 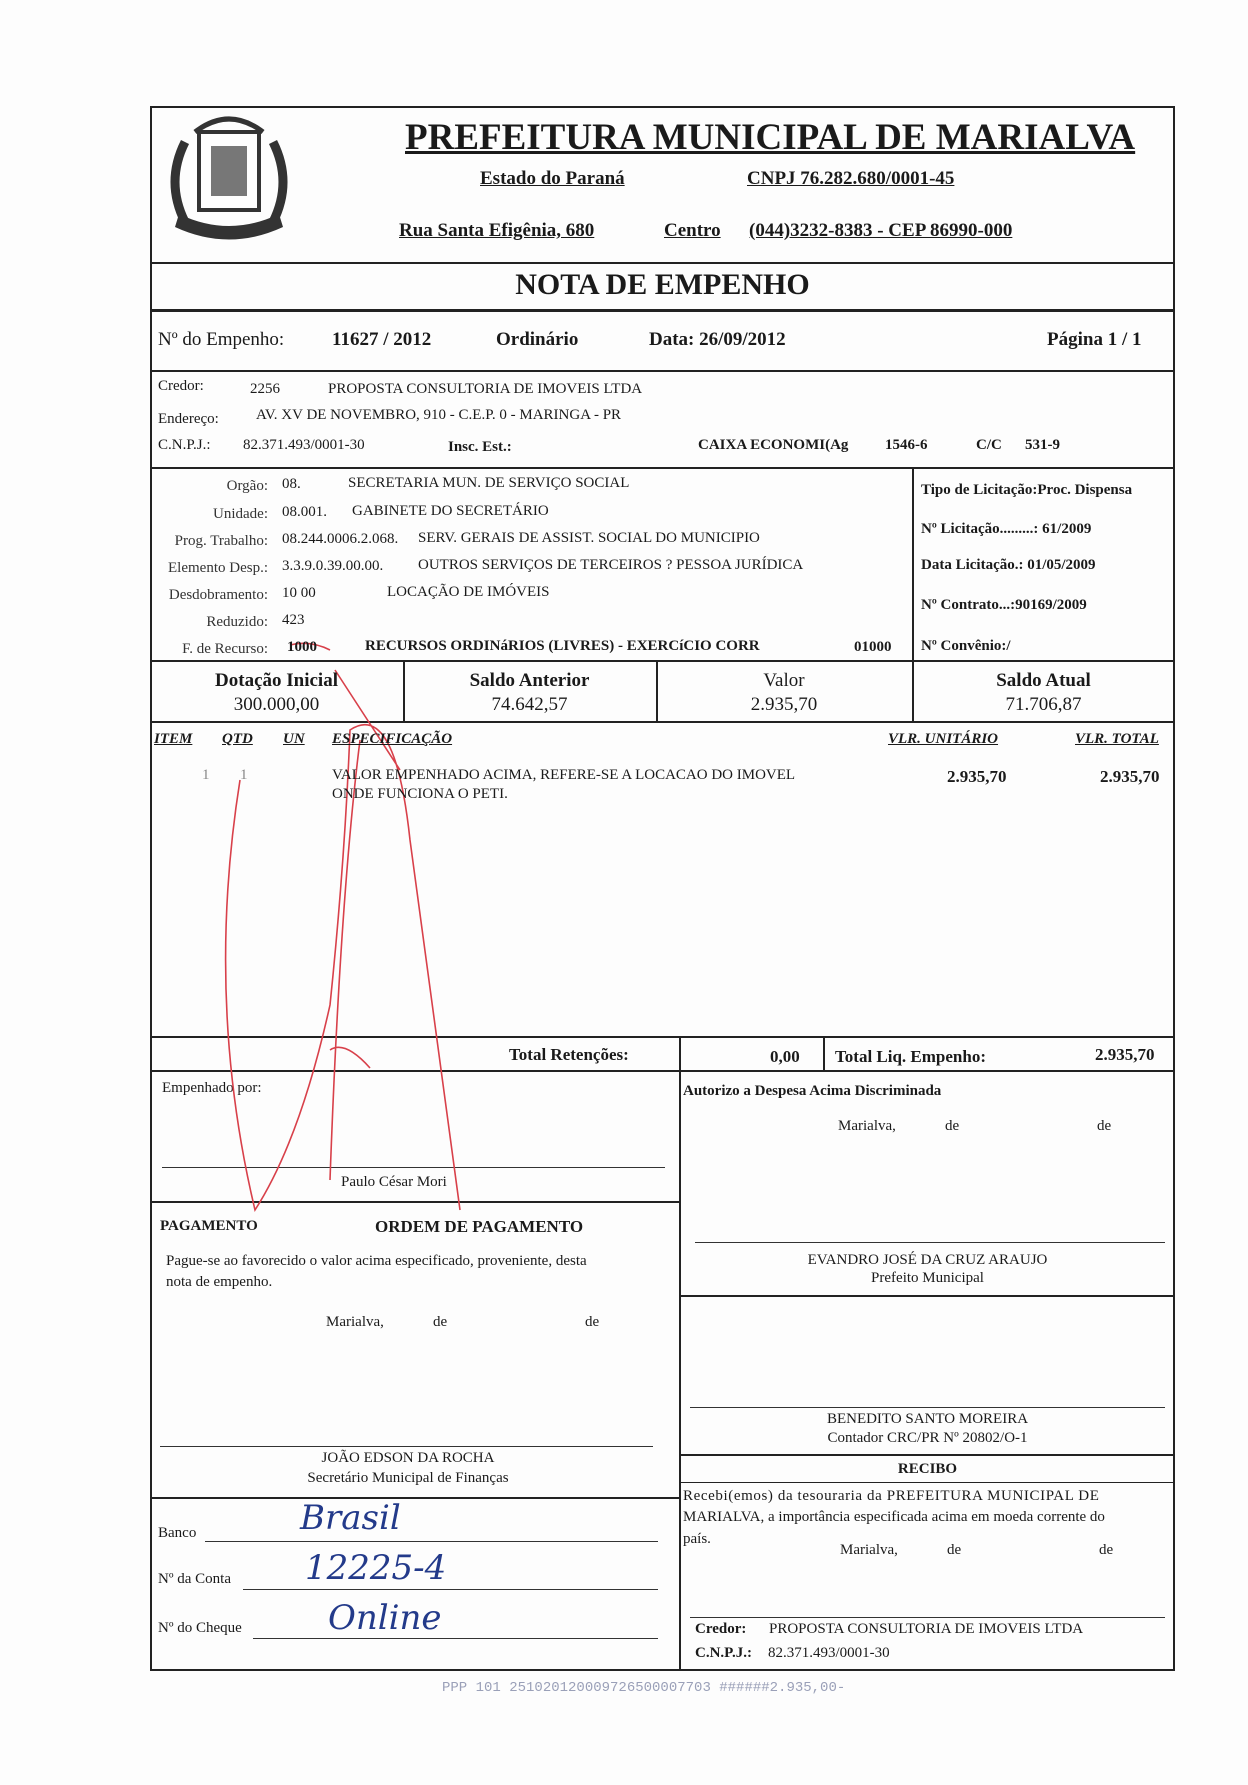 I want to click on prefeito-name: EVANDRO JOSÉ DA CRUZ ARAUJO, so click(x=927, y=1260).